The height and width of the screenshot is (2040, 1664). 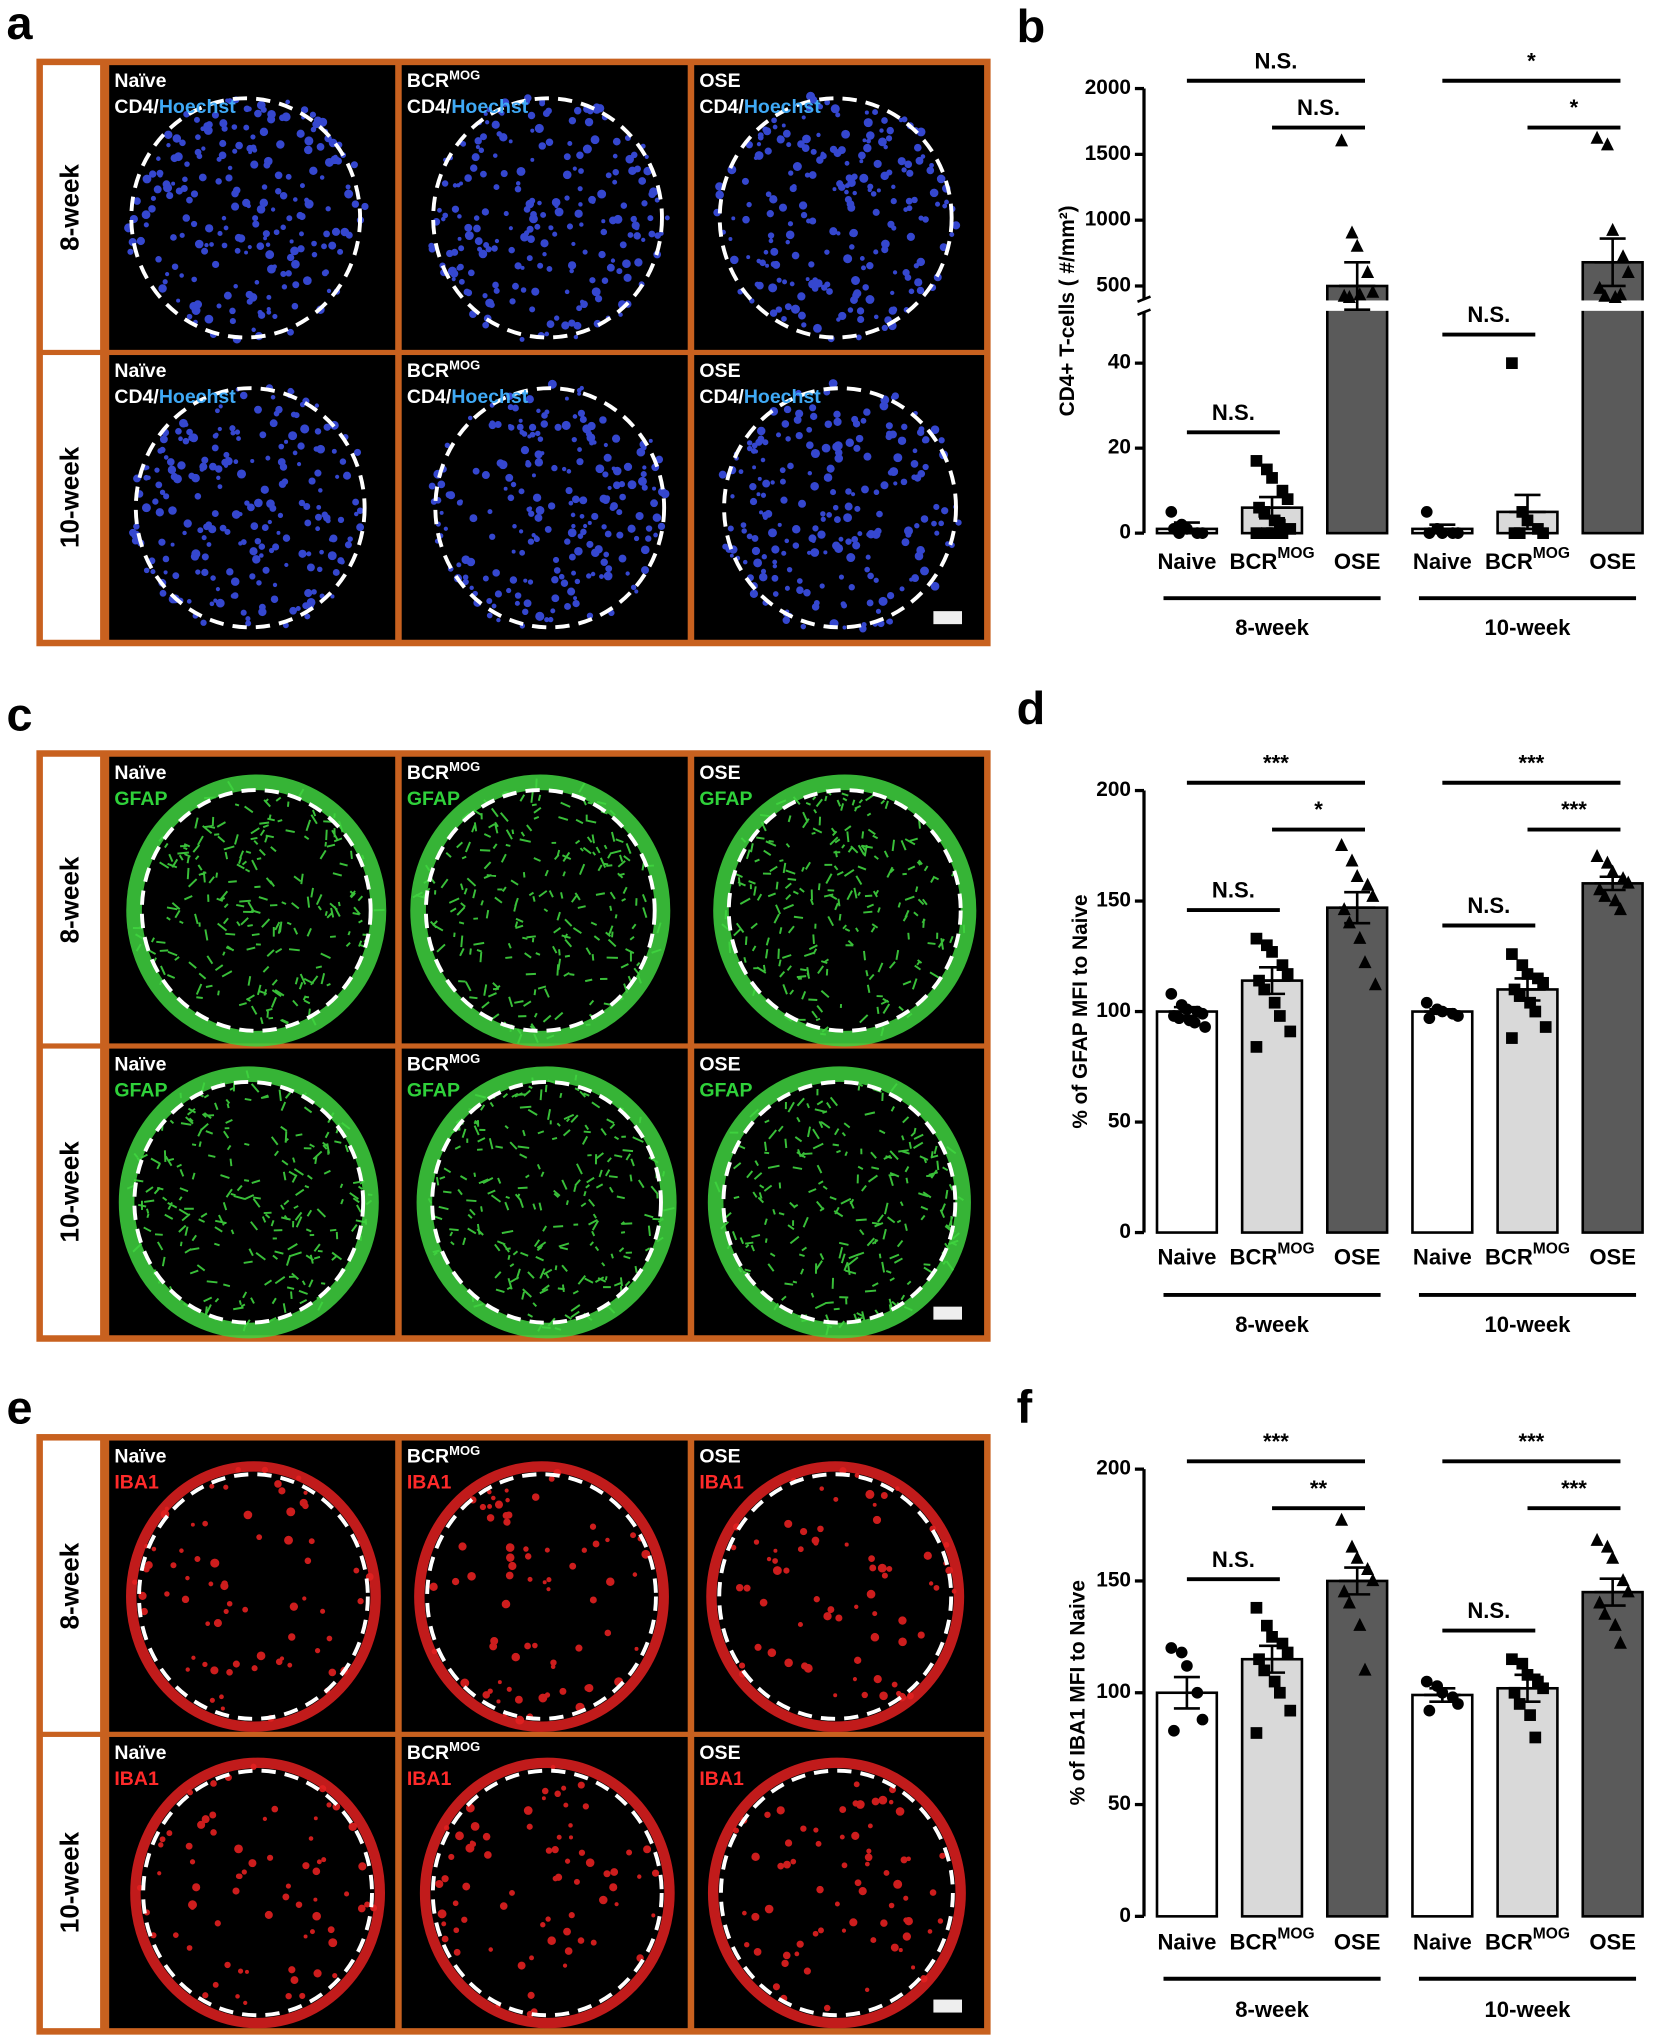 I want to click on significance-label: ***, so click(x=1532, y=1441).